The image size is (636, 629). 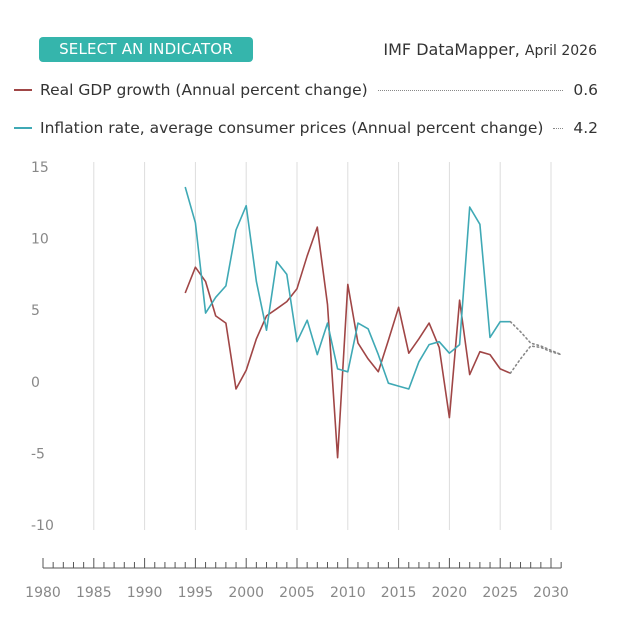 What do you see at coordinates (500, 593) in the screenshot?
I see `x-tick-label: 2025` at bounding box center [500, 593].